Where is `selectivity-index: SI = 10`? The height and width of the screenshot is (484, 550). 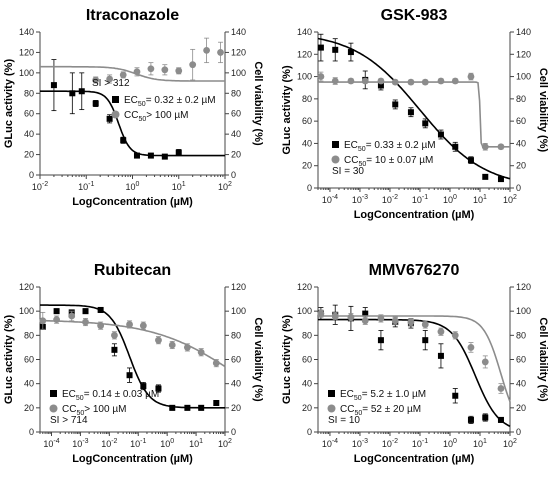
selectivity-index: SI = 10 is located at coordinates (344, 420).